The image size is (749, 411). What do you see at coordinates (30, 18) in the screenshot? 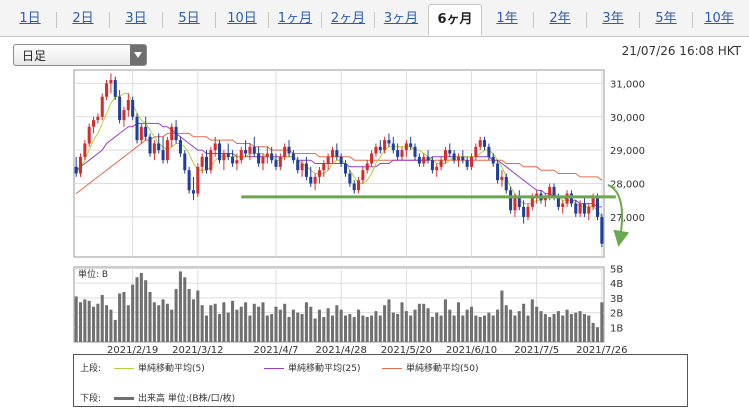
I see `tab-0: 1日` at bounding box center [30, 18].